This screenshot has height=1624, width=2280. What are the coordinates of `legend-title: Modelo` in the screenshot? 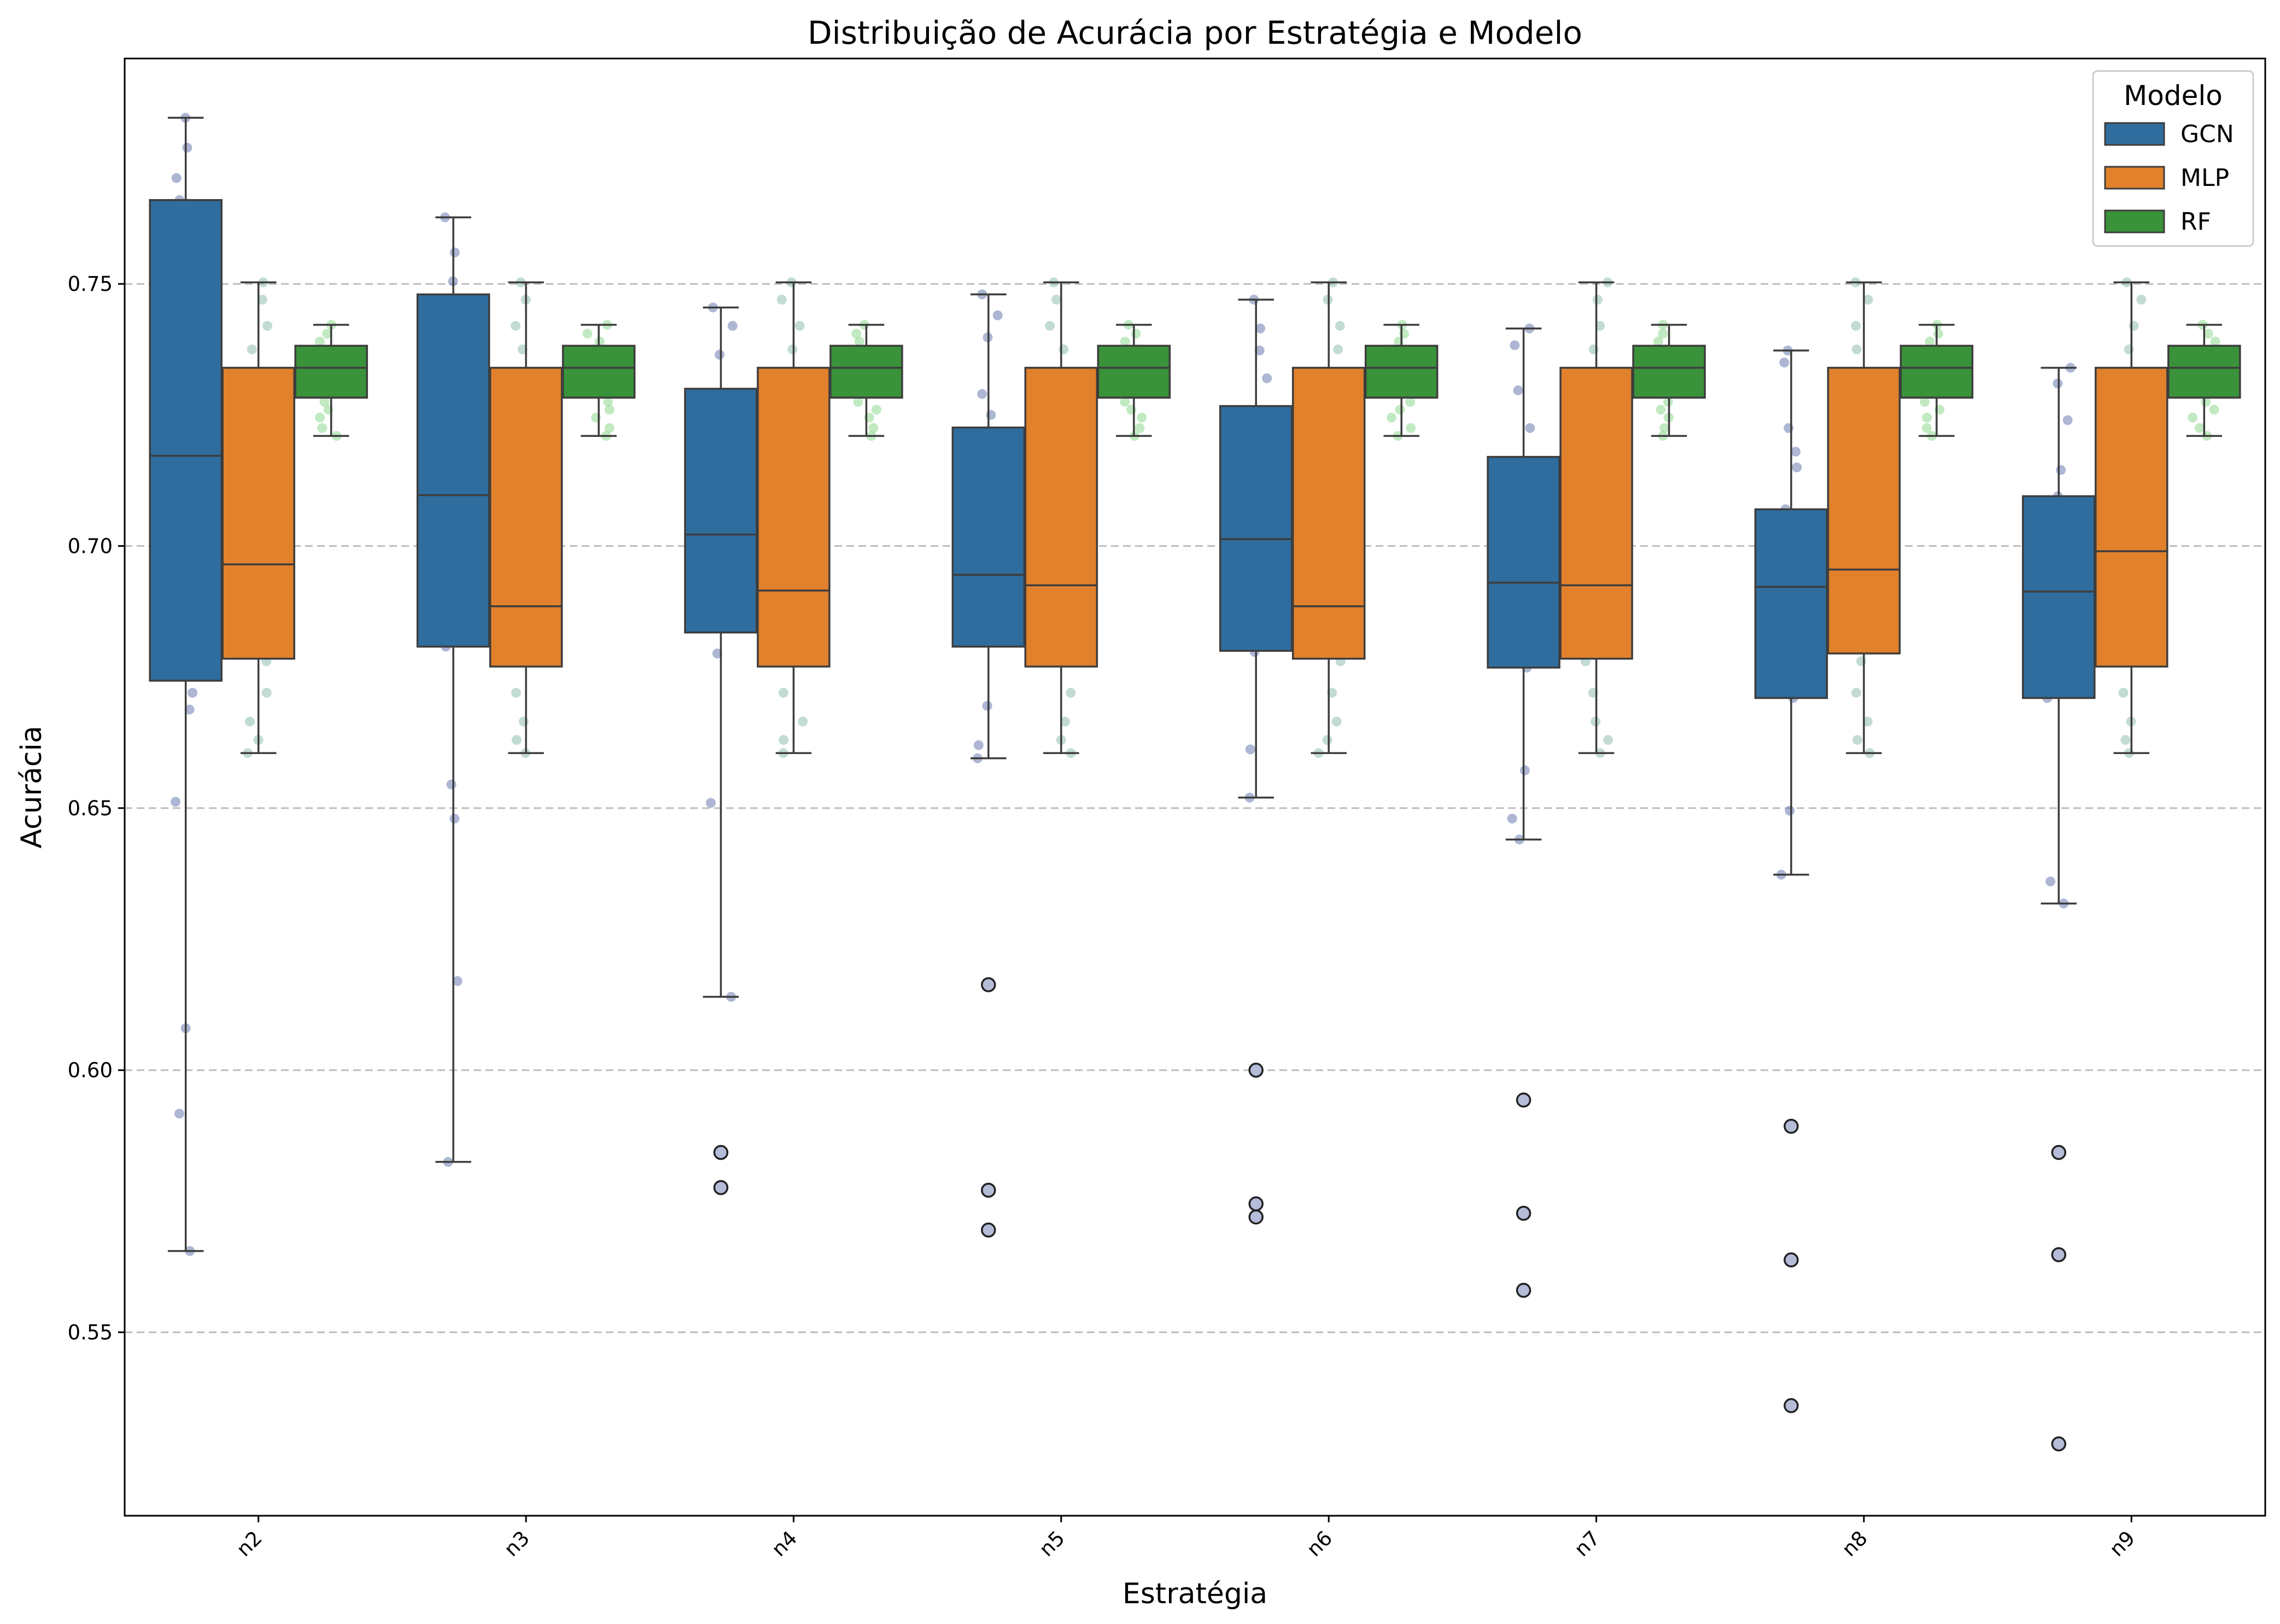 It's located at (2173, 96).